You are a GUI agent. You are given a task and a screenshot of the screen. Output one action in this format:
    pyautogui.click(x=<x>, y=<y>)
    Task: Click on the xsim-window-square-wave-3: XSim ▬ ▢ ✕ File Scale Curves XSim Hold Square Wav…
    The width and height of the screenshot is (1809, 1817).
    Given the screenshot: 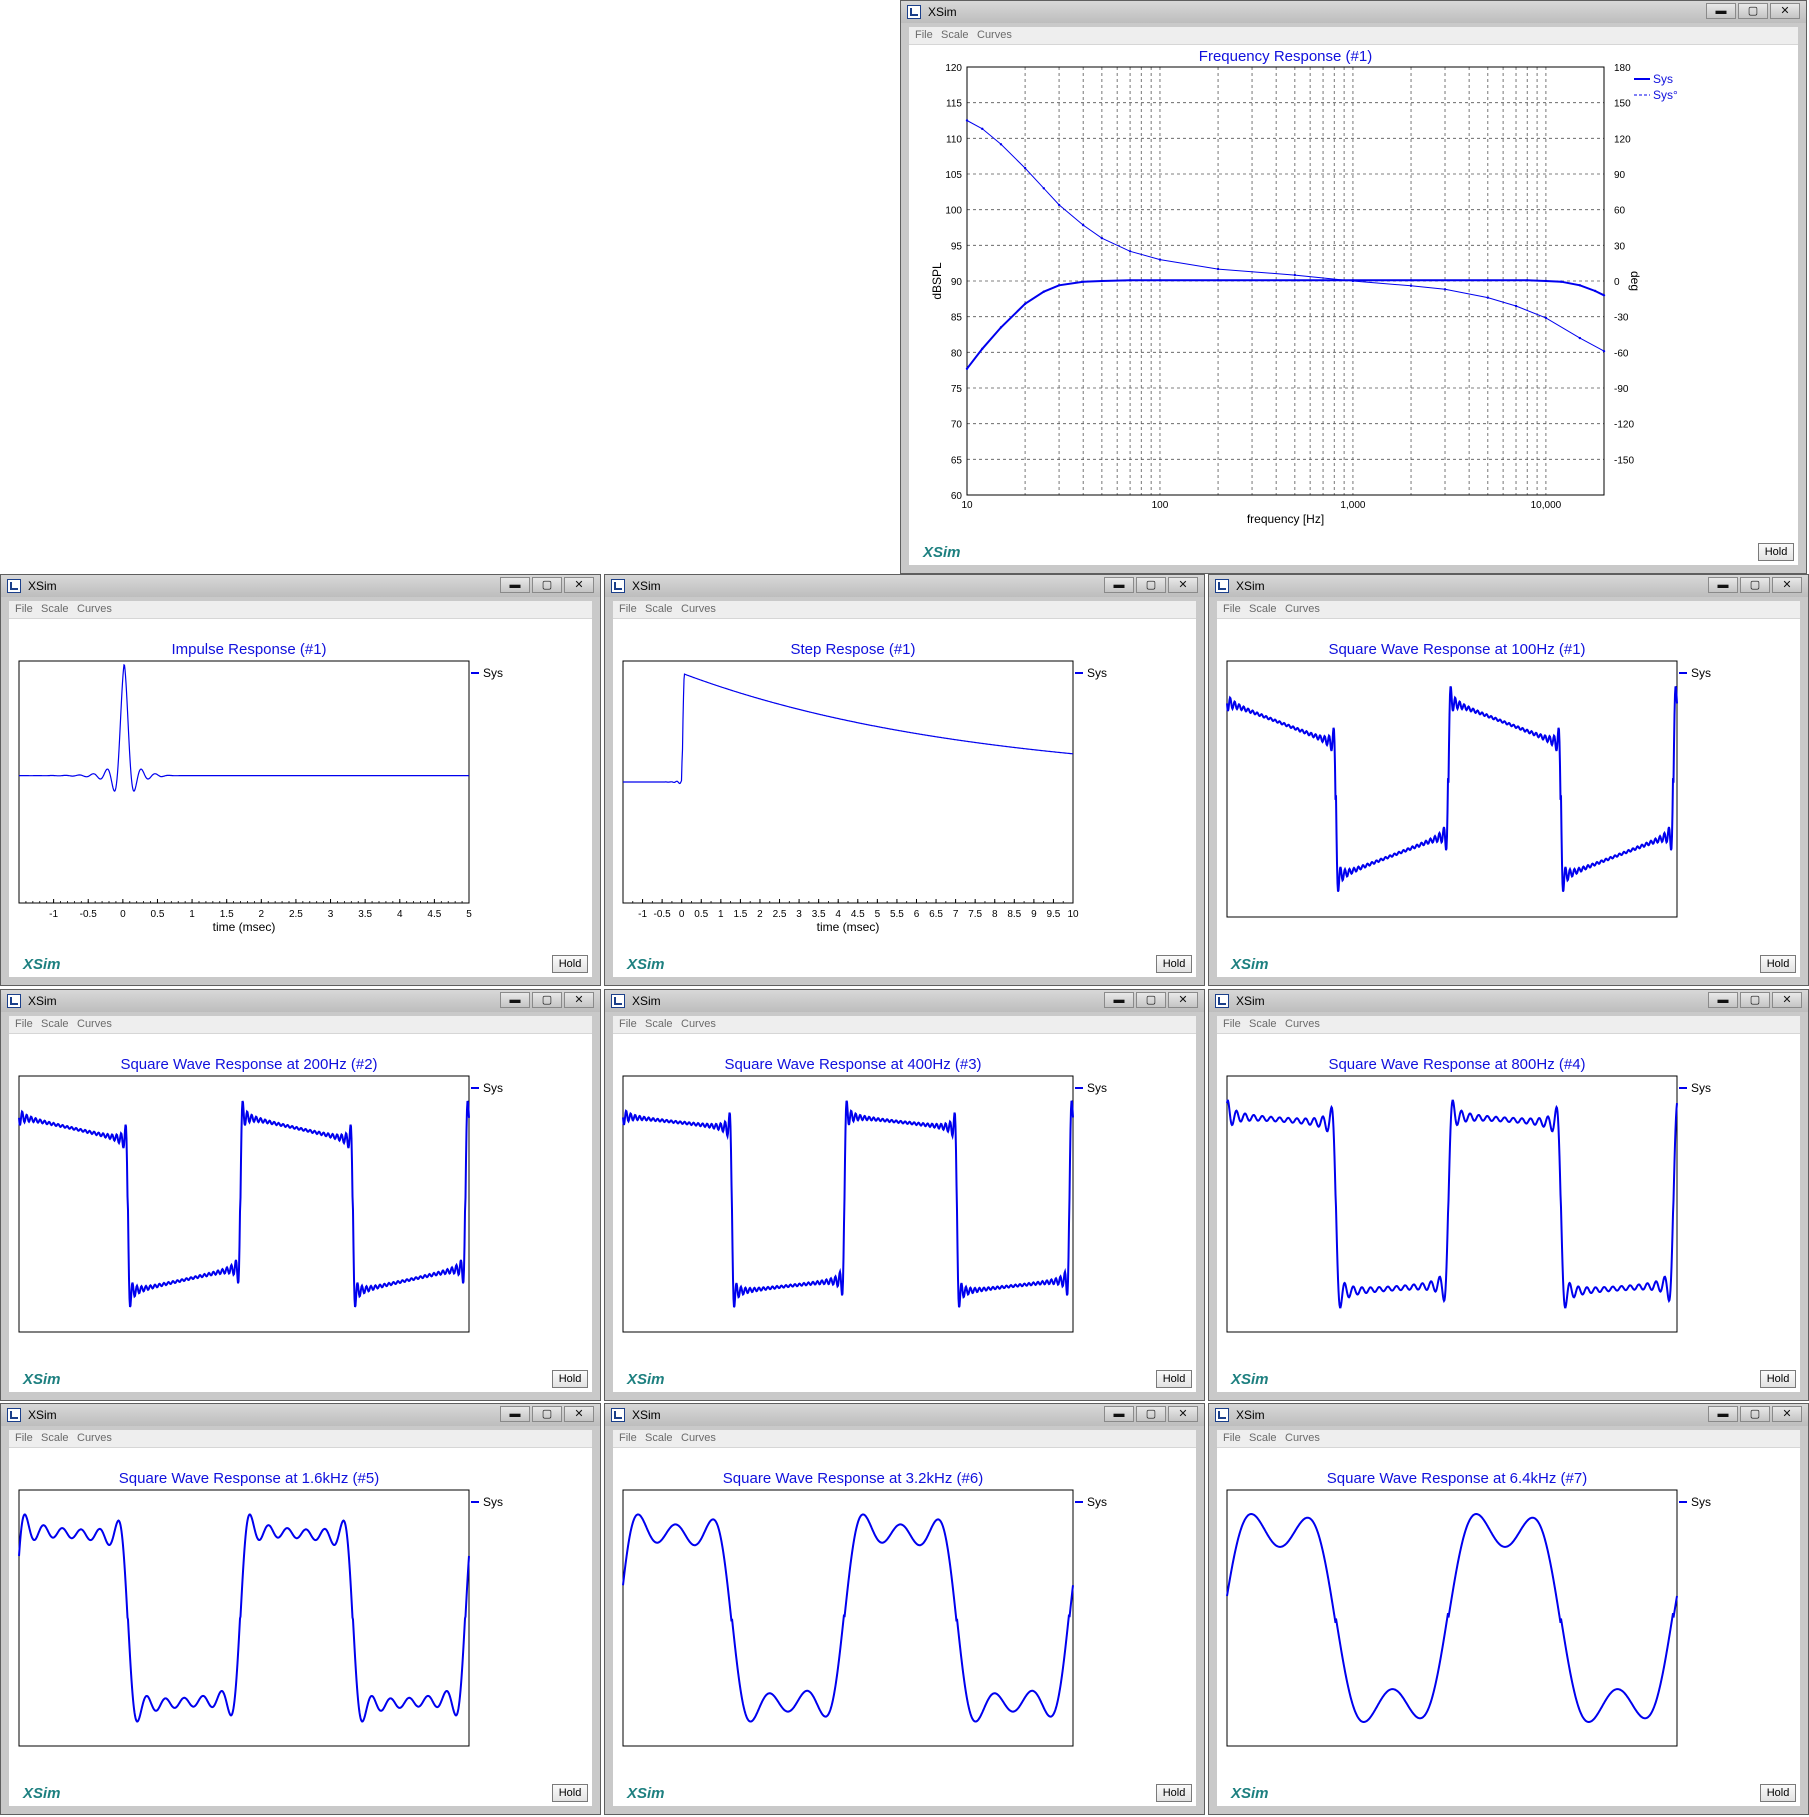 What is the action you would take?
    pyautogui.click(x=904, y=1195)
    